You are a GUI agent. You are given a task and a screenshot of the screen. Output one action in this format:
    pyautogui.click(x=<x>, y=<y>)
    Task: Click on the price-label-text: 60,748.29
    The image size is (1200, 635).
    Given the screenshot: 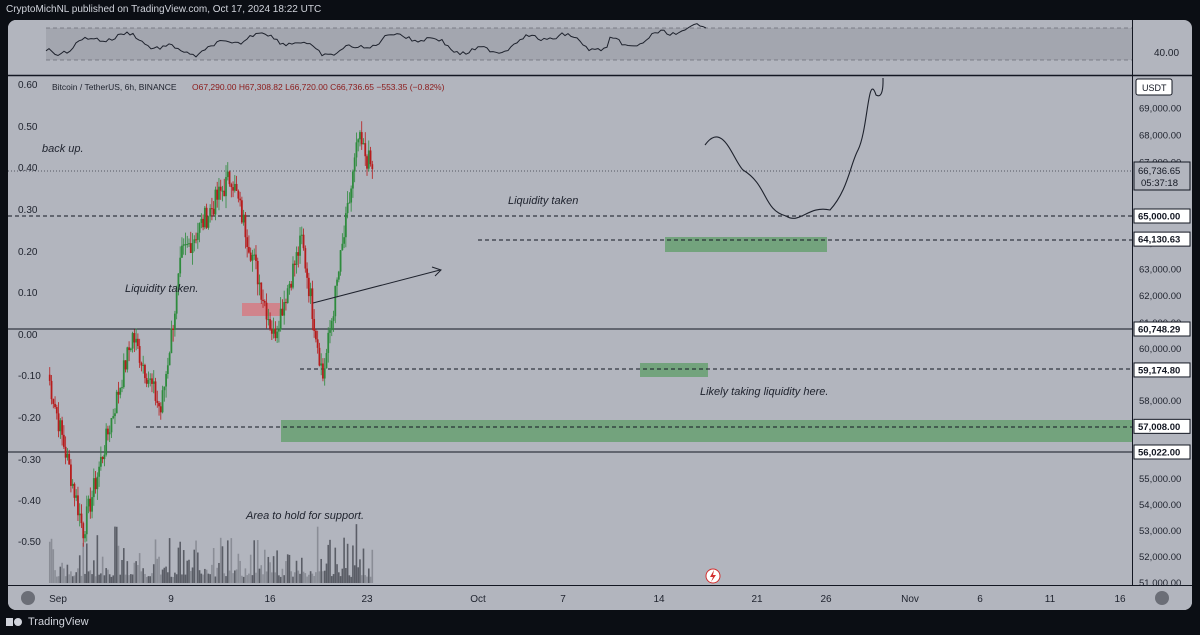 What is the action you would take?
    pyautogui.click(x=1159, y=330)
    